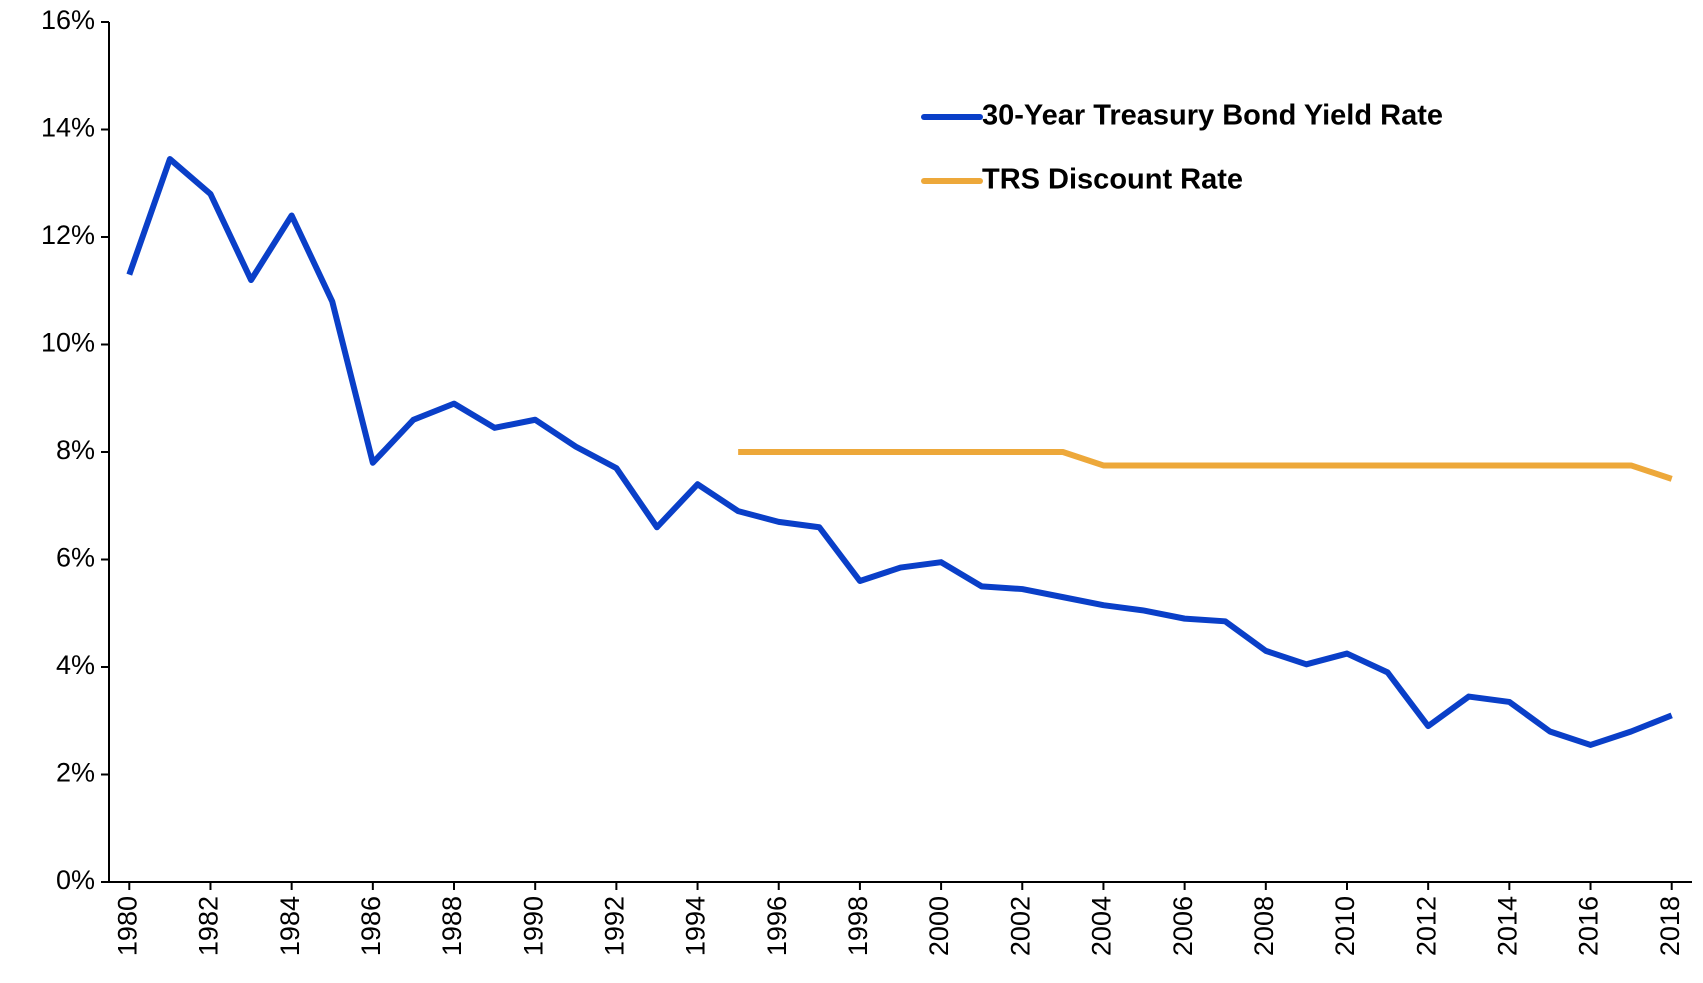 Image resolution: width=1703 pixels, height=983 pixels. What do you see at coordinates (533, 926) in the screenshot?
I see `x-tick-label: 1990` at bounding box center [533, 926].